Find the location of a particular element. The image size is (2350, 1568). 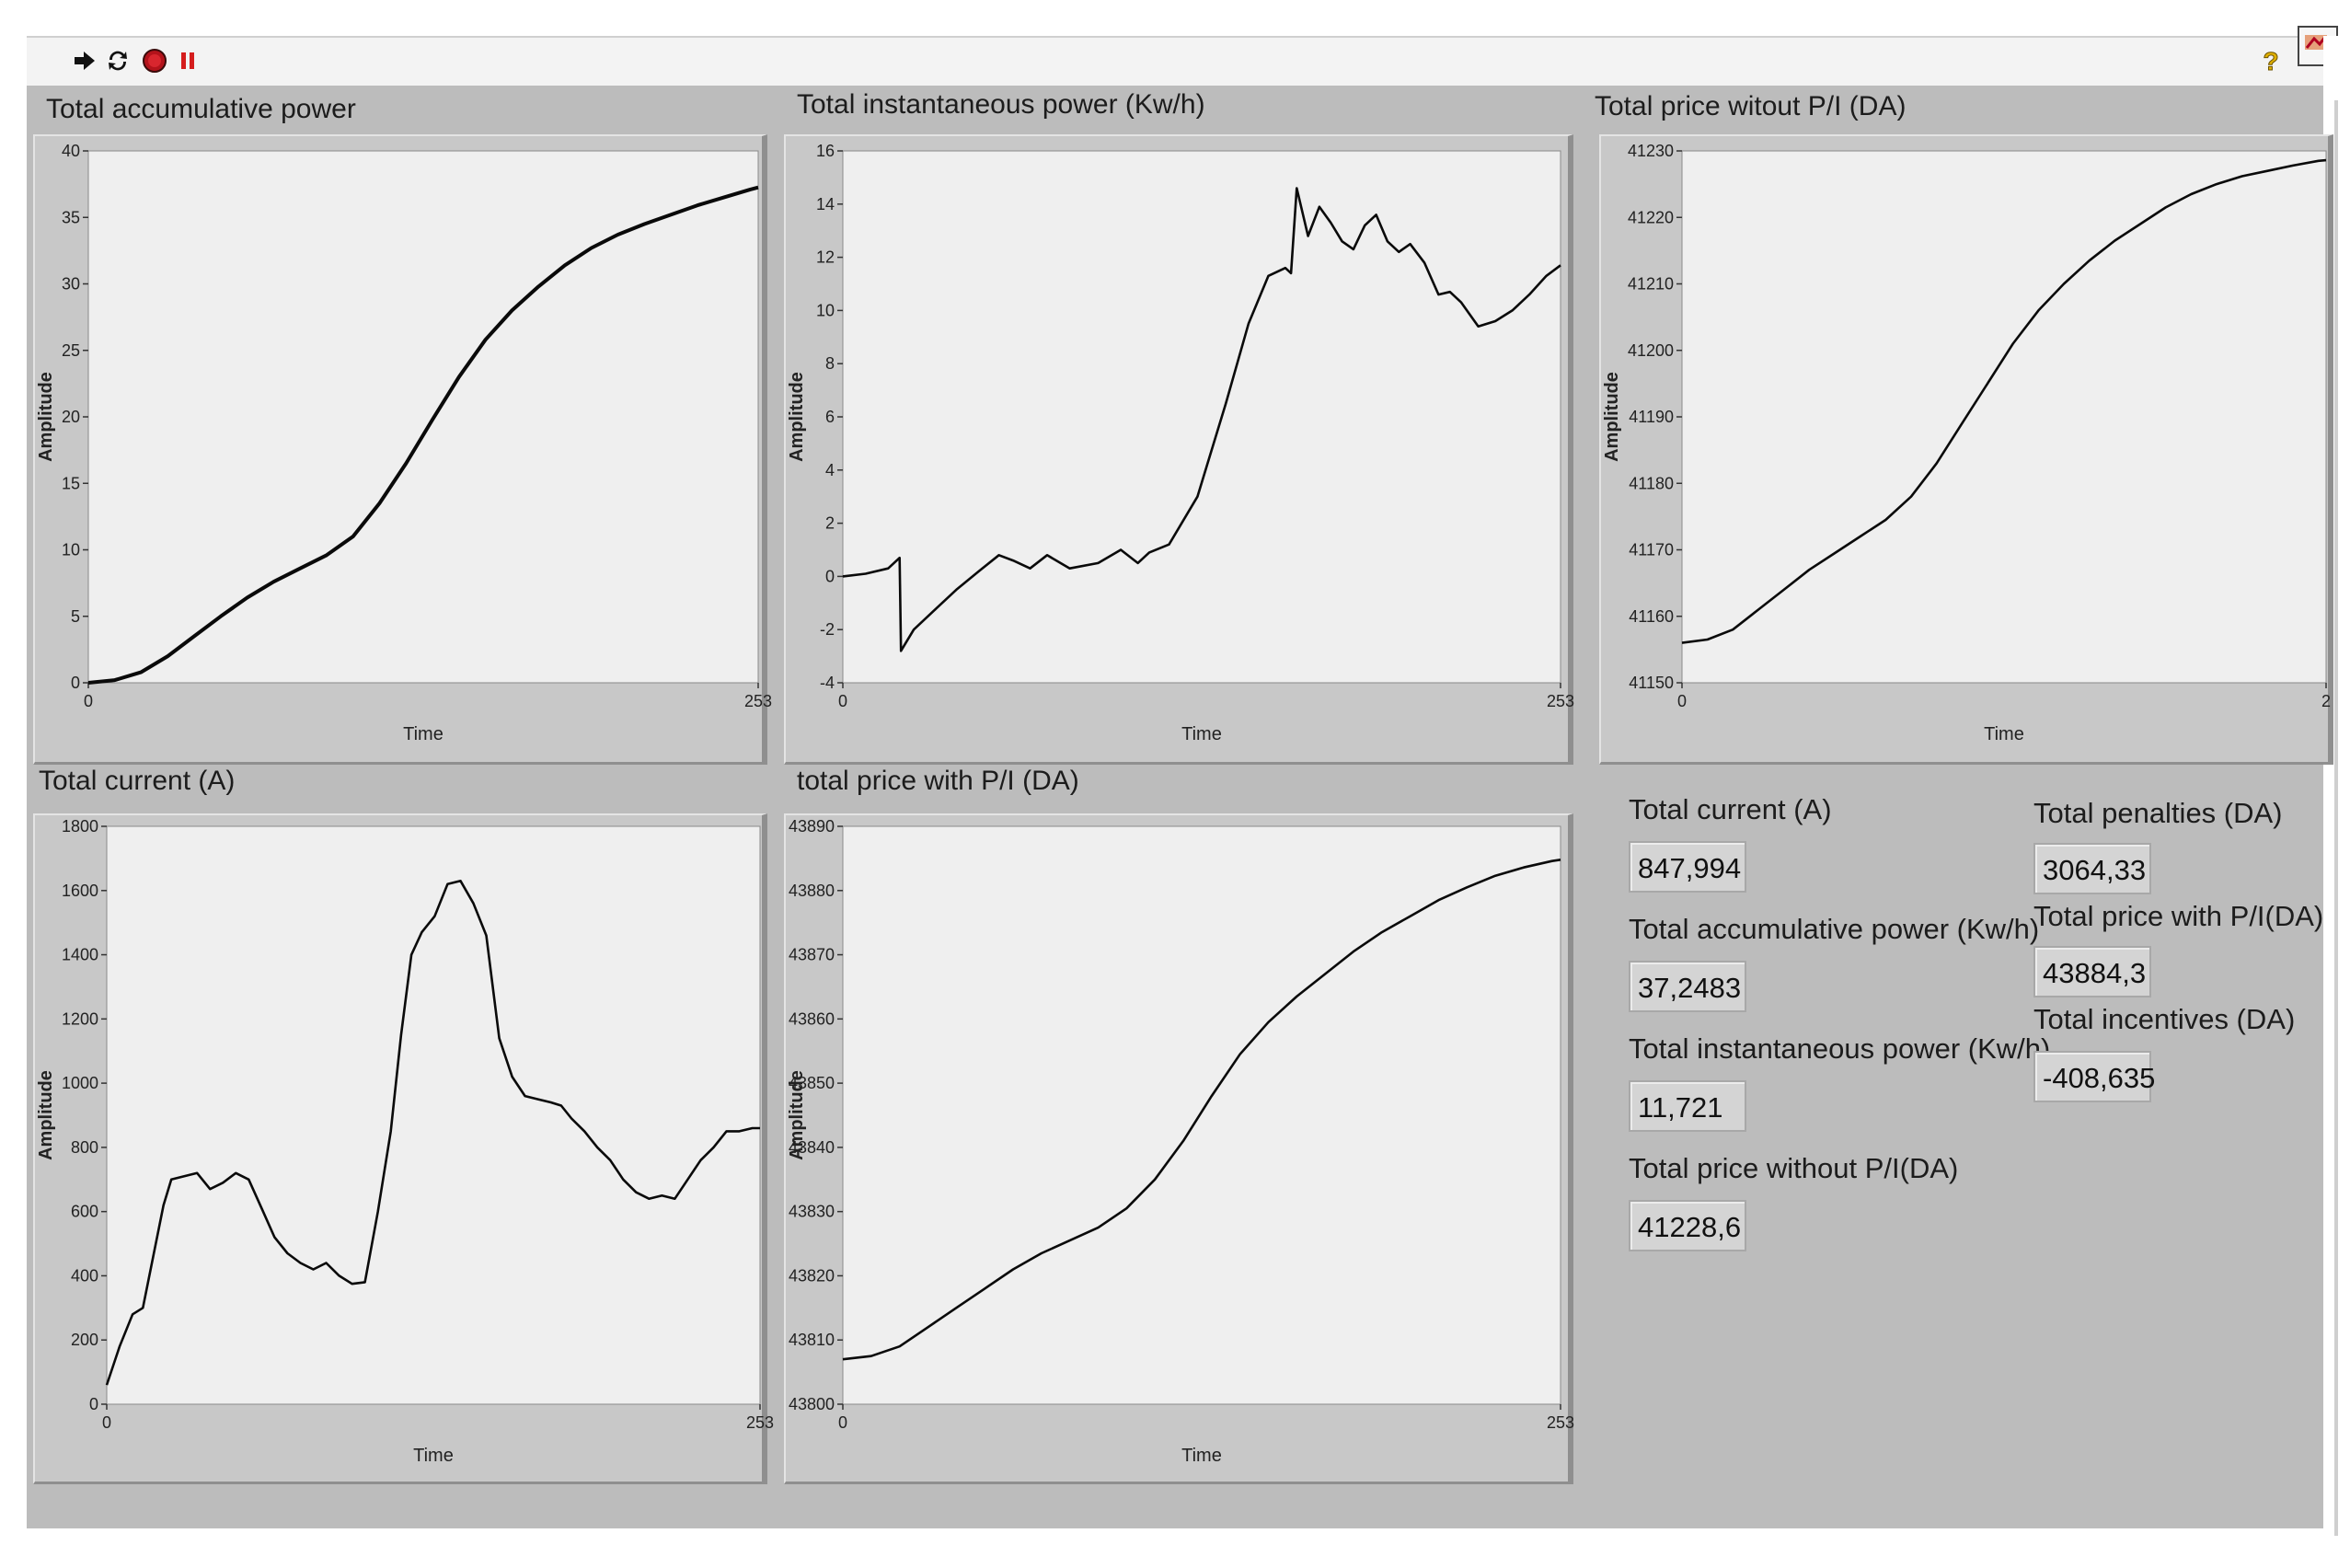

y-tick-label: -2 is located at coordinates (827, 629).